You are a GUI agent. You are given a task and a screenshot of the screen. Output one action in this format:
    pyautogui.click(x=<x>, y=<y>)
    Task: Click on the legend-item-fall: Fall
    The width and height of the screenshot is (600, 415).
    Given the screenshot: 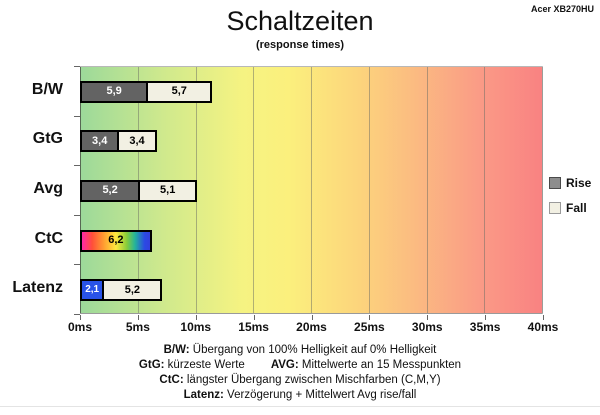 What is the action you would take?
    pyautogui.click(x=570, y=208)
    